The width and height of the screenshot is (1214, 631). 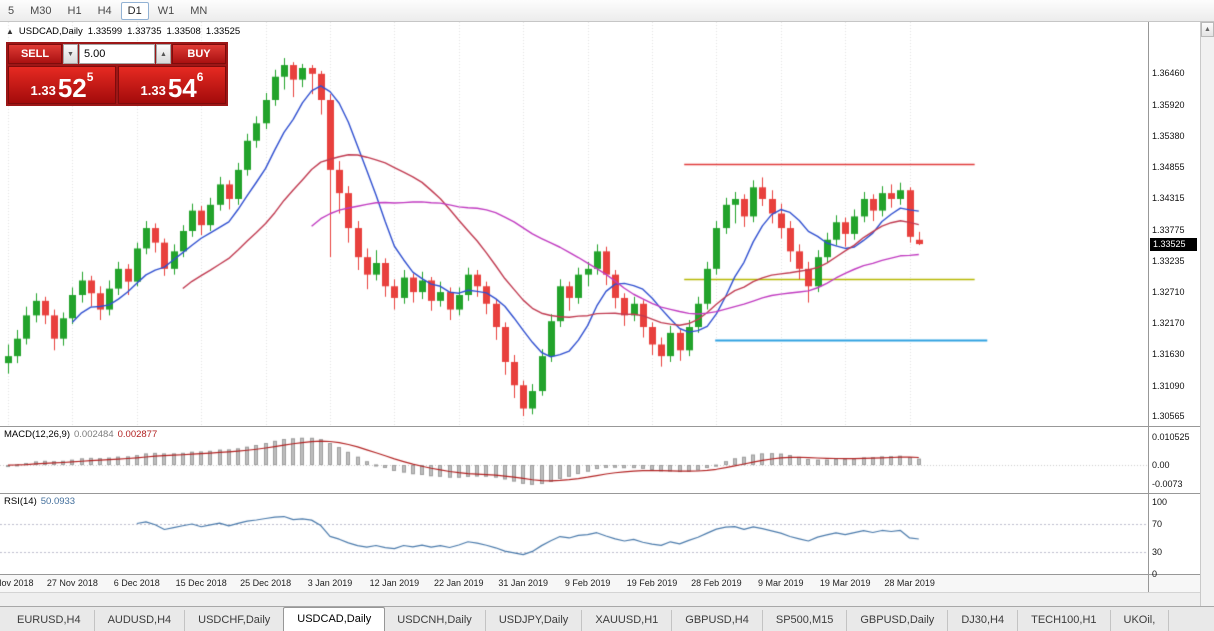 I want to click on bid-pips: 52, so click(x=72, y=87).